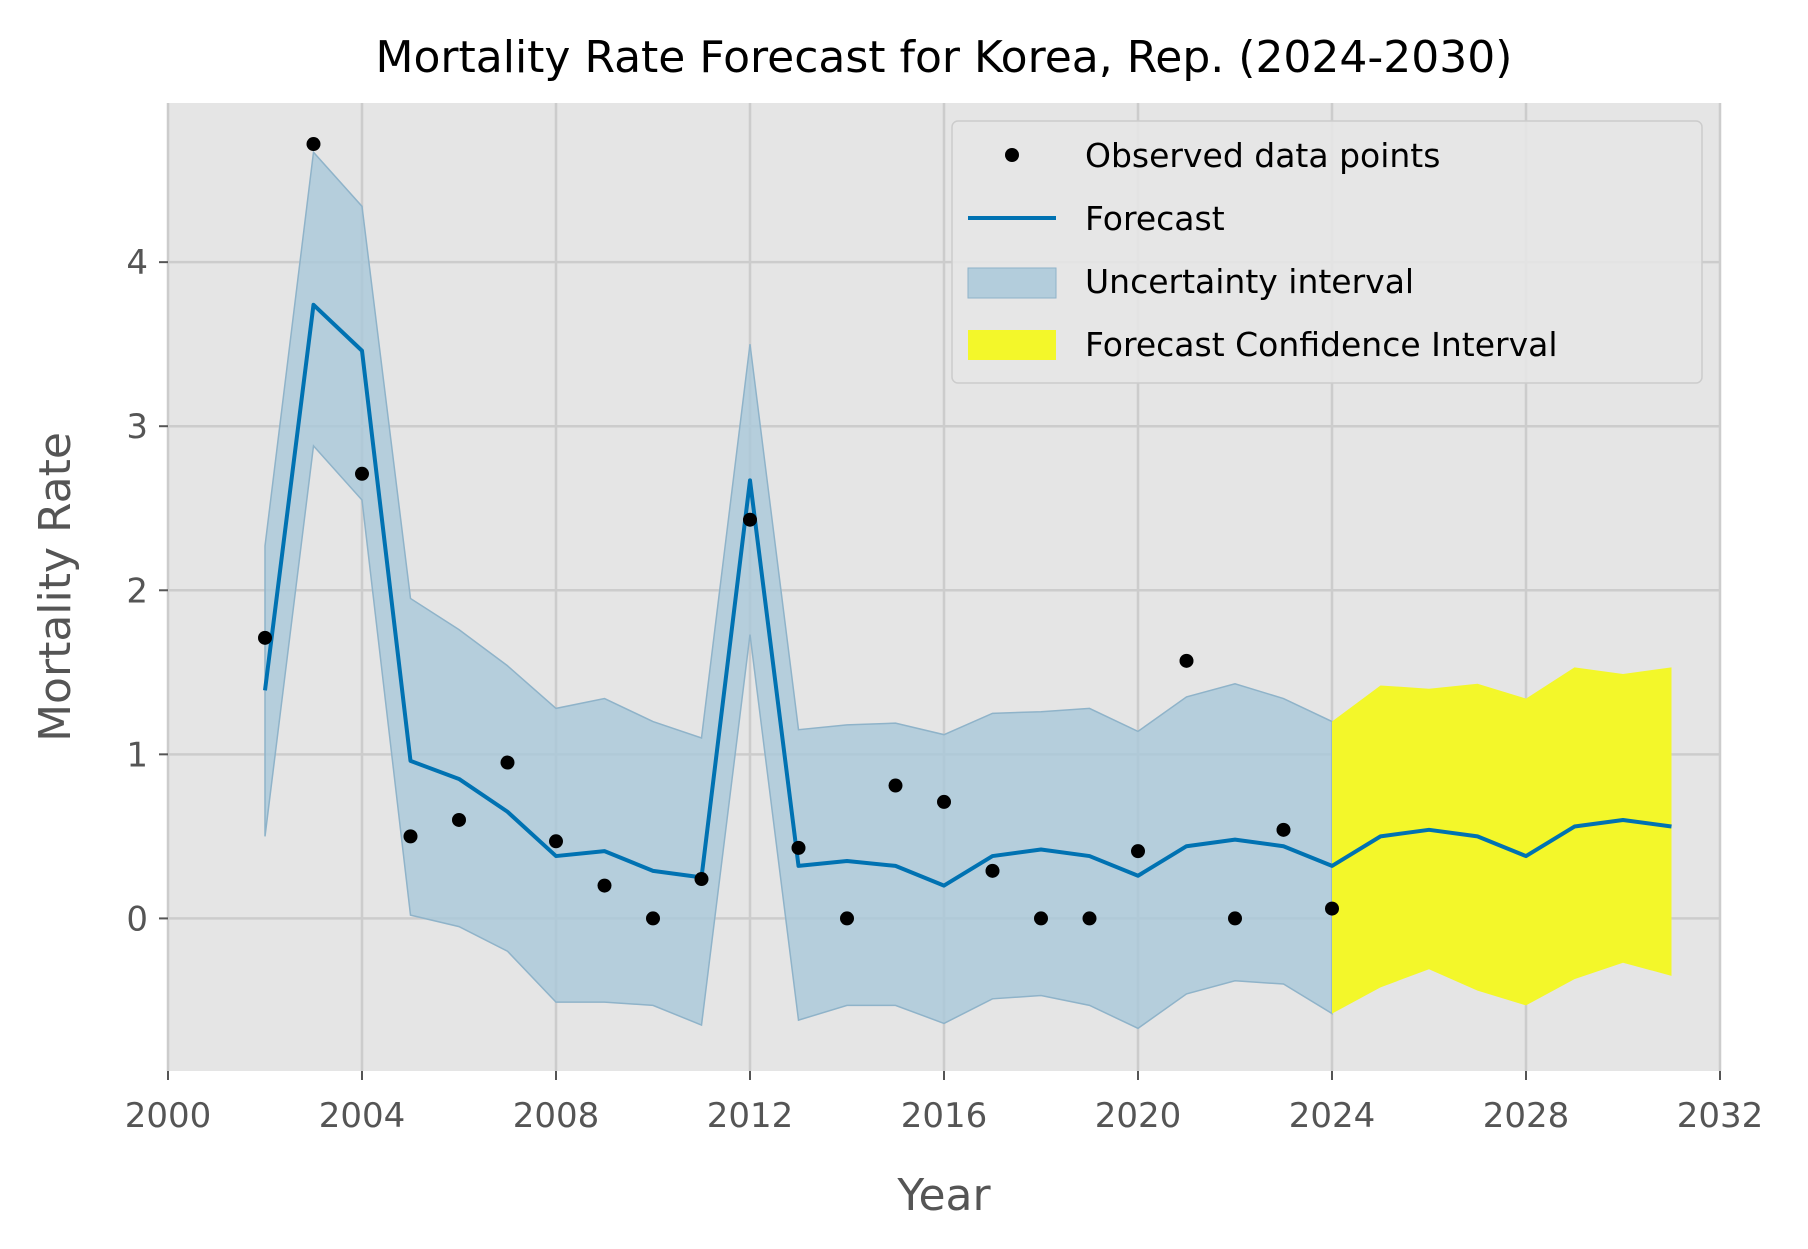  What do you see at coordinates (137, 919) in the screenshot?
I see `y-tick-label: 0` at bounding box center [137, 919].